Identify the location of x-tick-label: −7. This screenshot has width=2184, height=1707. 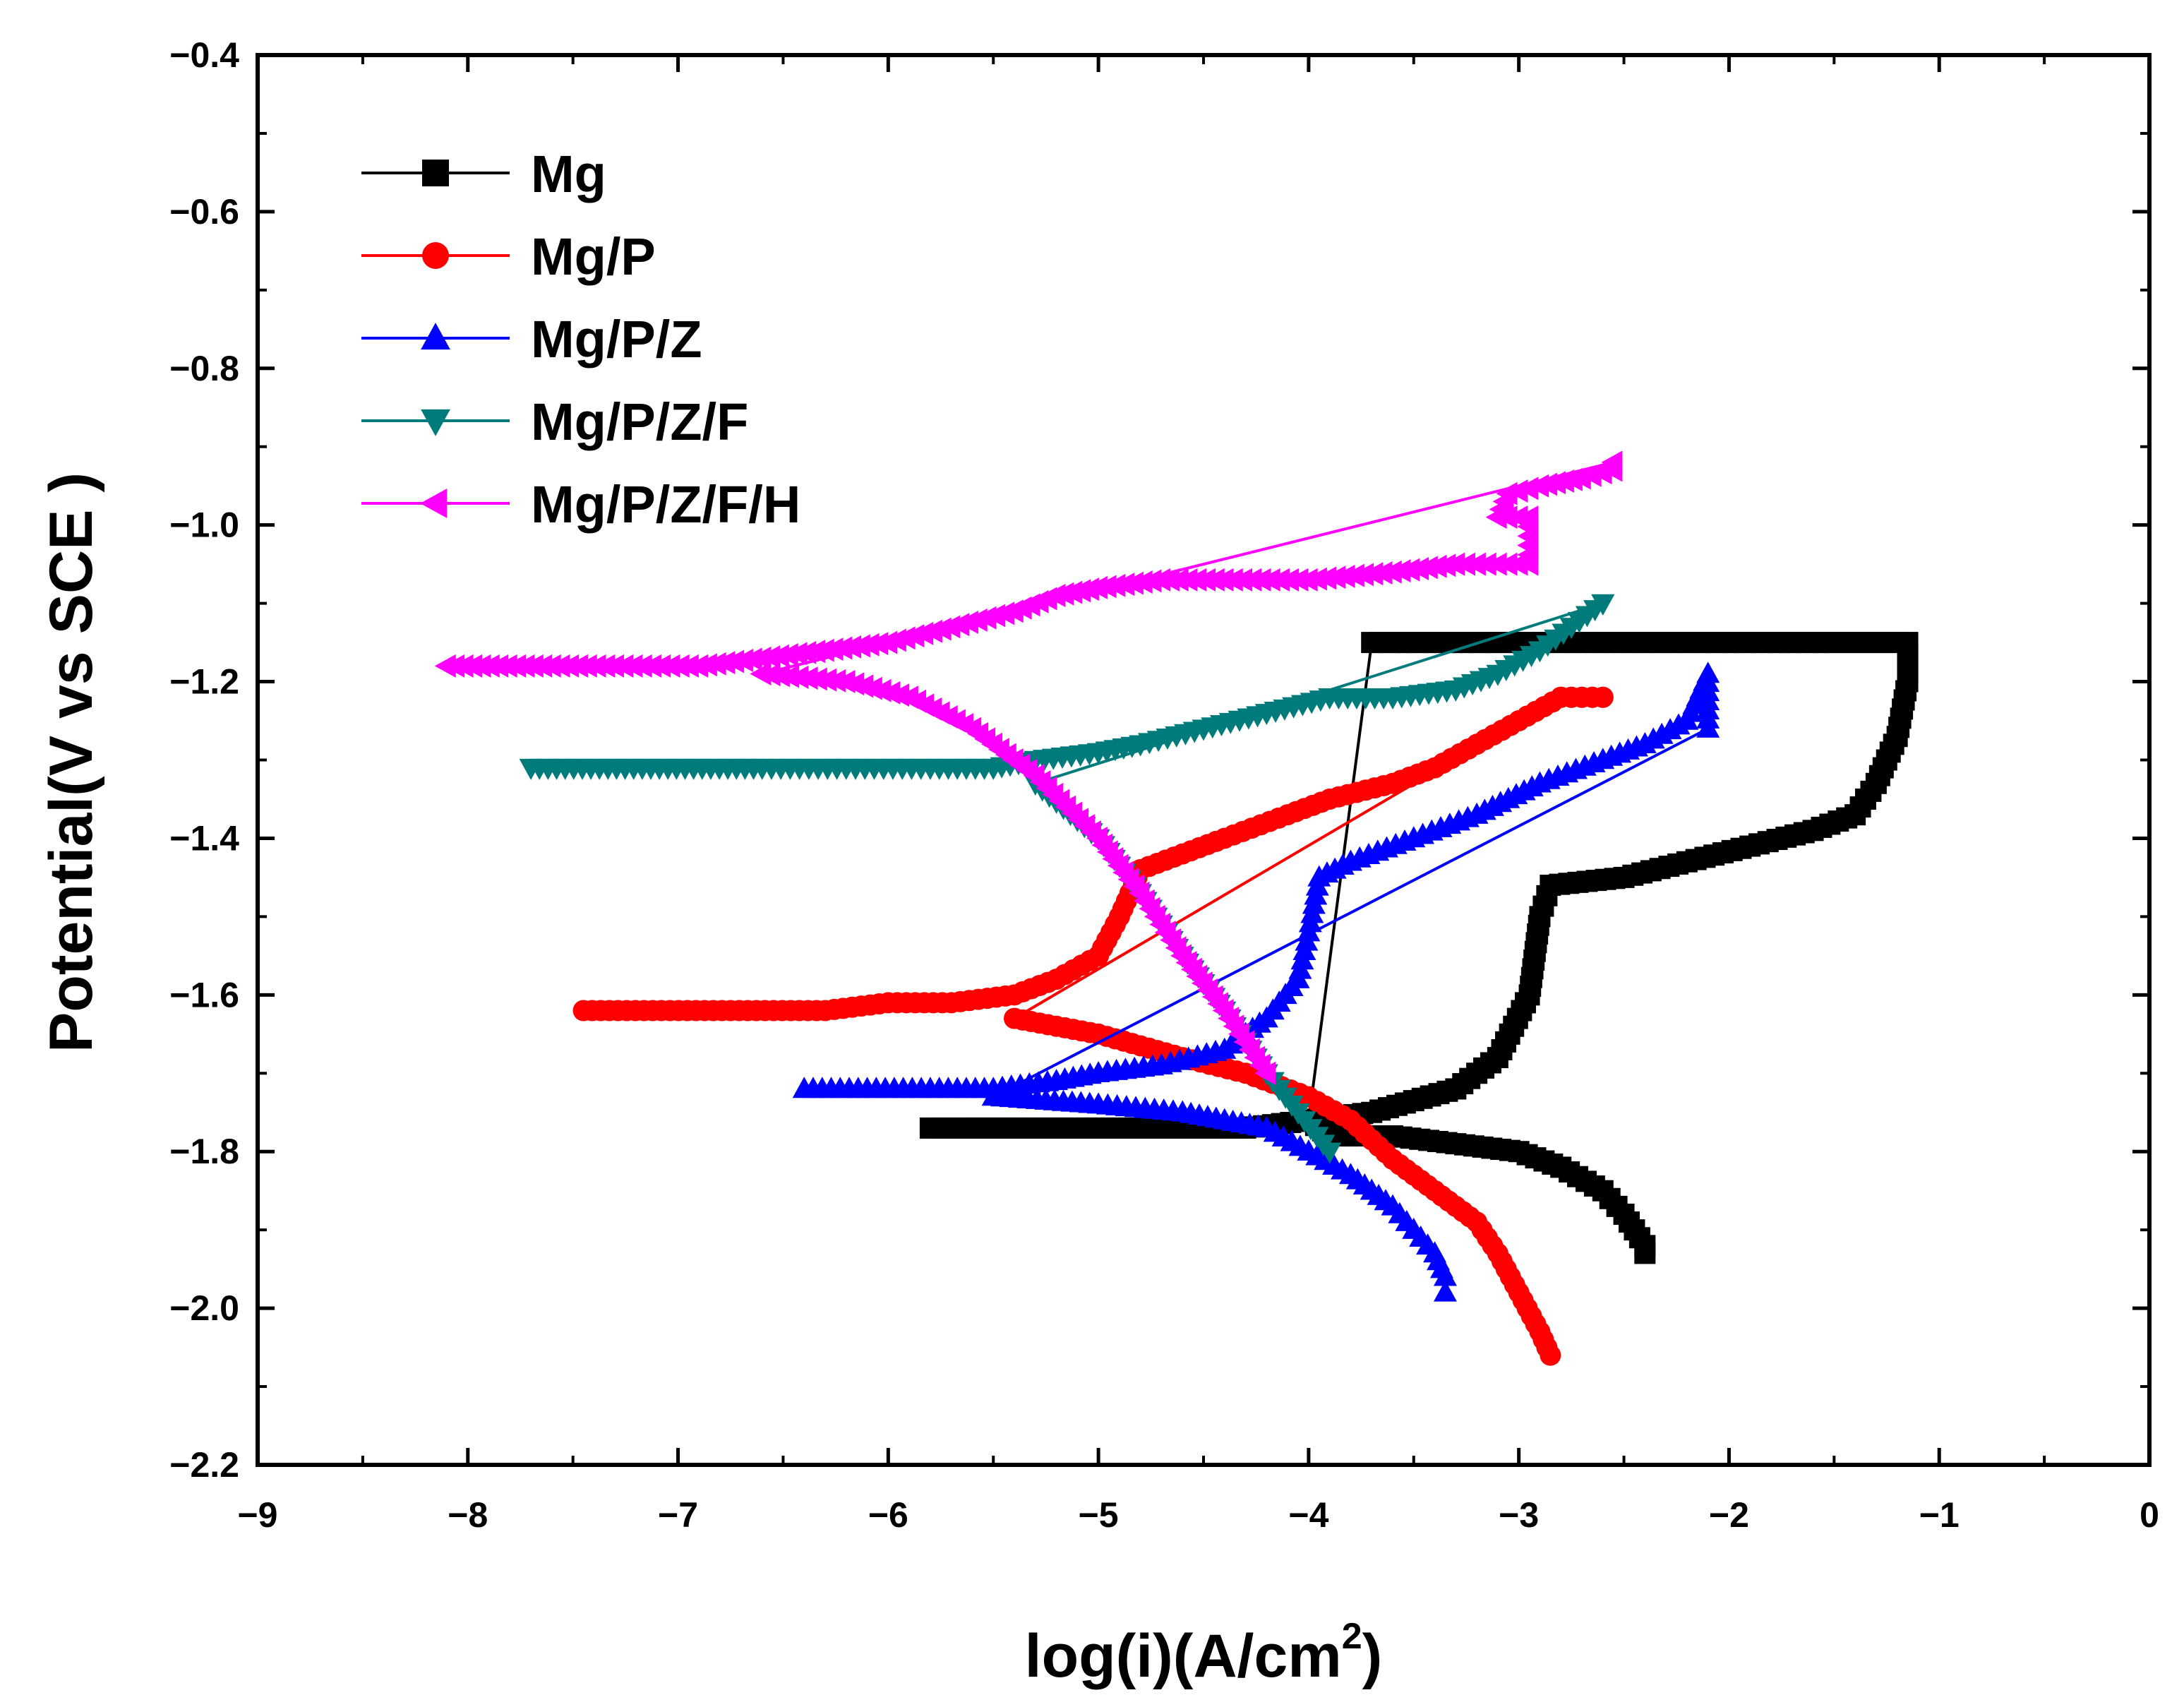
(678, 1515).